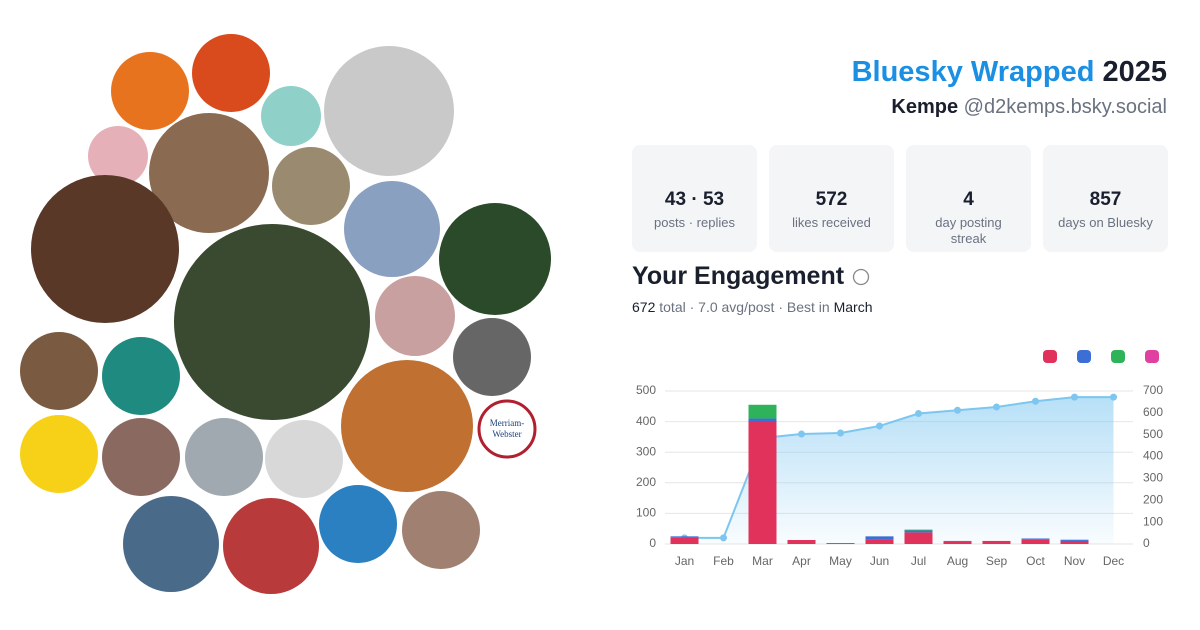  Describe the element at coordinates (1153, 499) in the screenshot. I see `y2-tick-label: 200` at that location.